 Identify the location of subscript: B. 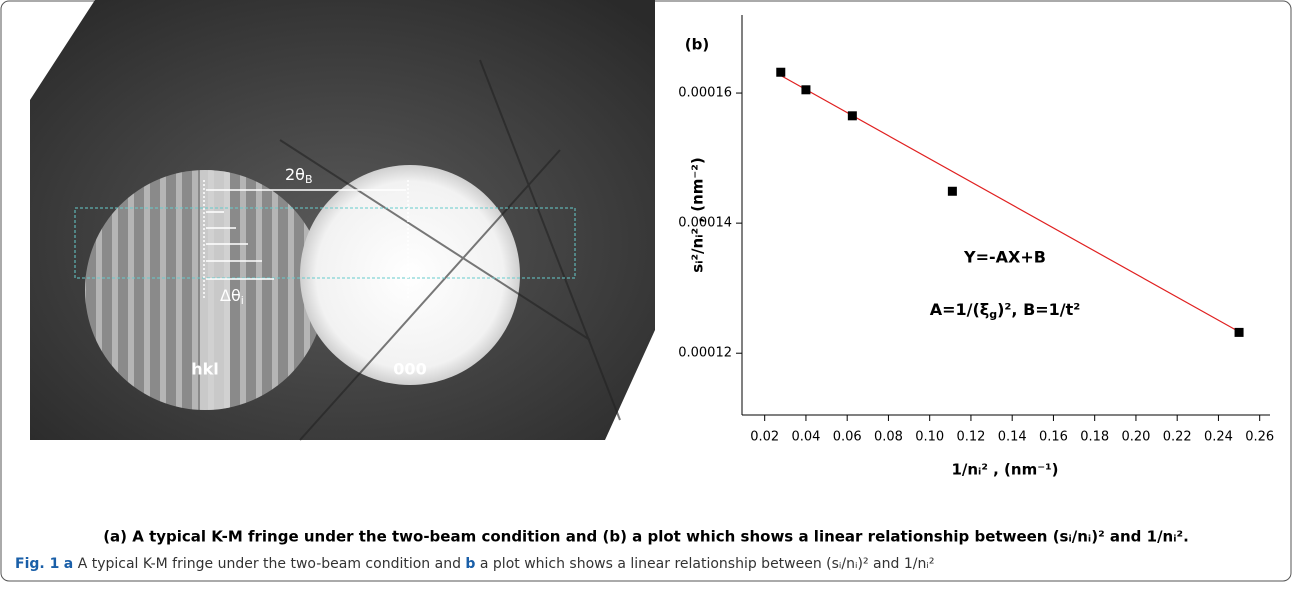
(309, 179).